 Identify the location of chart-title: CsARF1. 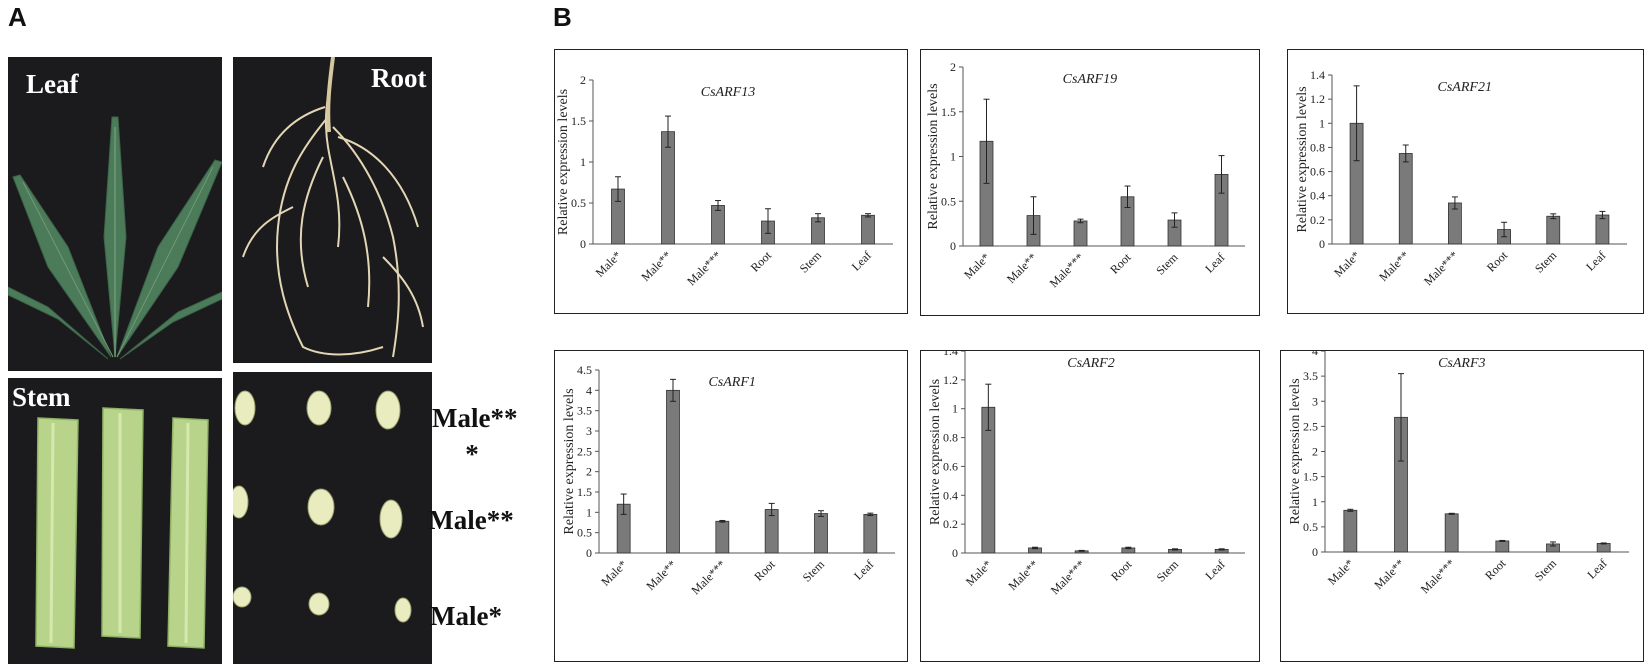
(731, 382).